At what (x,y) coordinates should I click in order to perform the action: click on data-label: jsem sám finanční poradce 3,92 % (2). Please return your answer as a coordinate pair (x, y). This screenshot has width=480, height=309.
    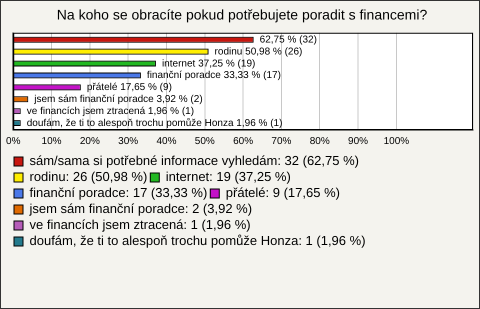
    Looking at the image, I should click on (118, 100).